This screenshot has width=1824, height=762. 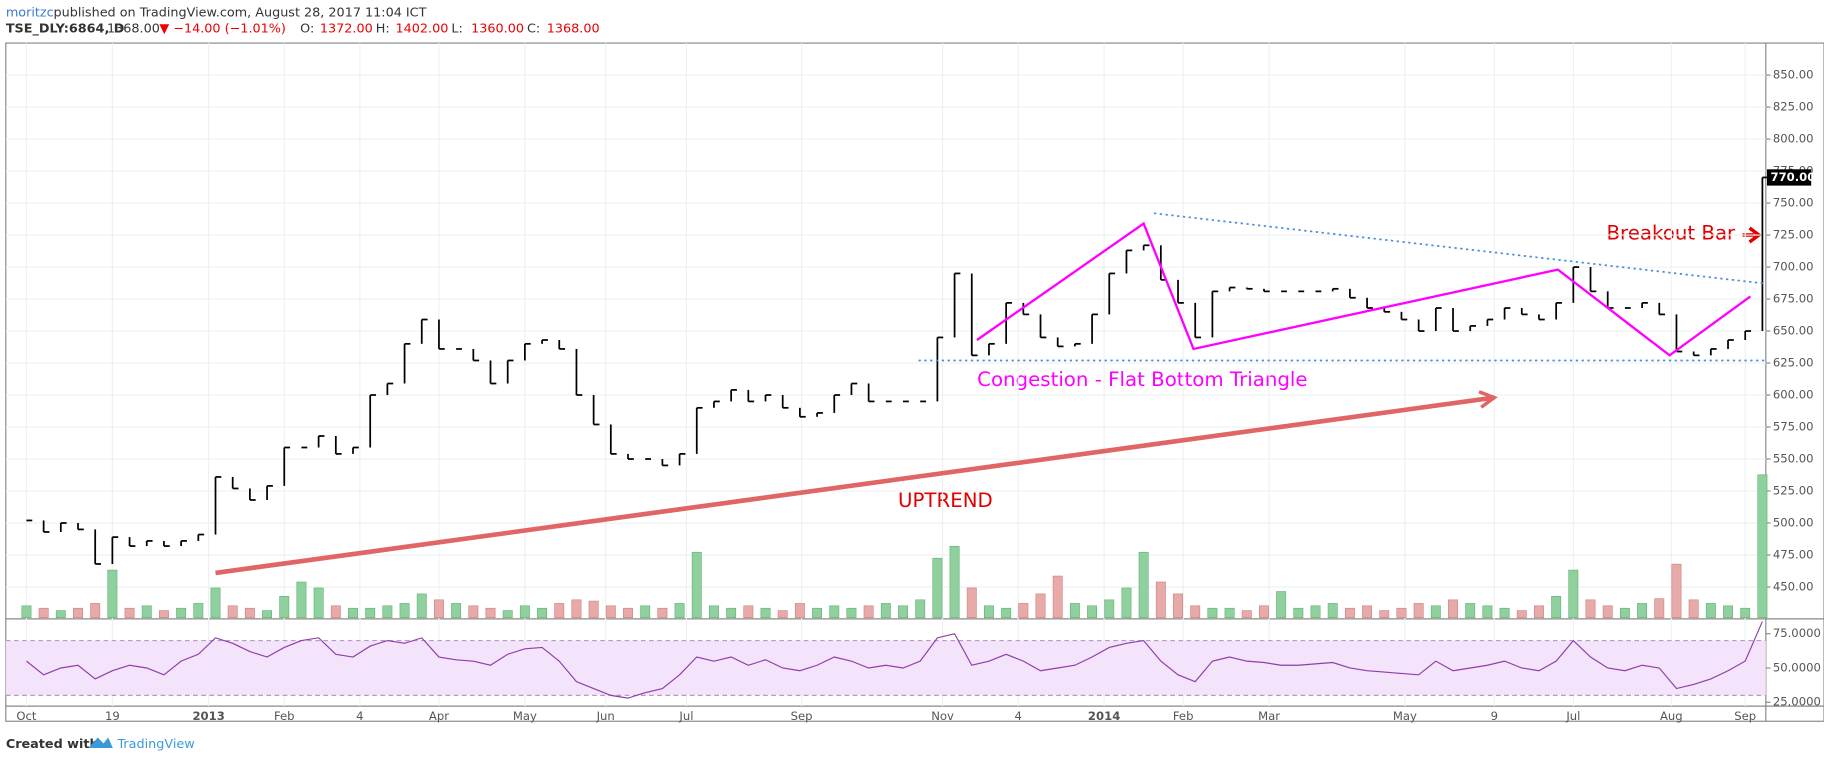 What do you see at coordinates (1797, 667) in the screenshot?
I see `rsi-tick-label: 50.0000` at bounding box center [1797, 667].